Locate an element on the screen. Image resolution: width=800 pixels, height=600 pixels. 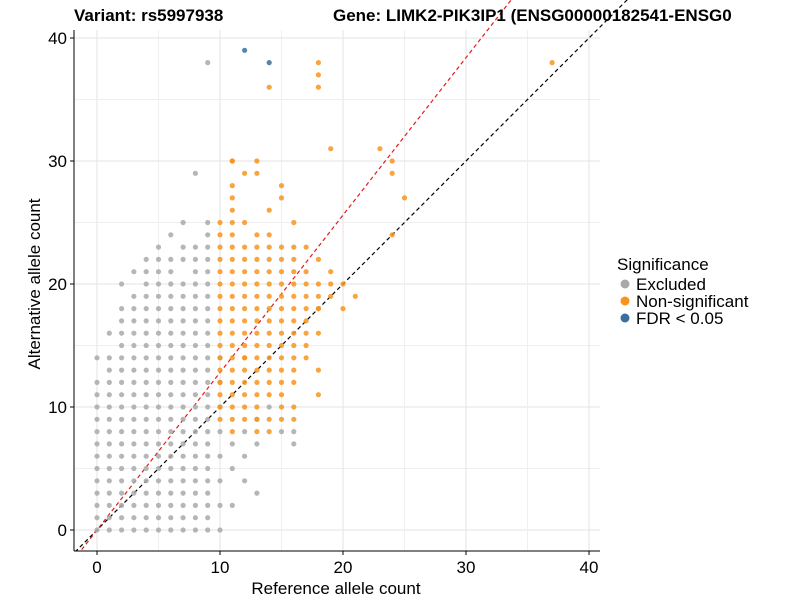
legend-swatch-excluded is located at coordinates (625, 284).